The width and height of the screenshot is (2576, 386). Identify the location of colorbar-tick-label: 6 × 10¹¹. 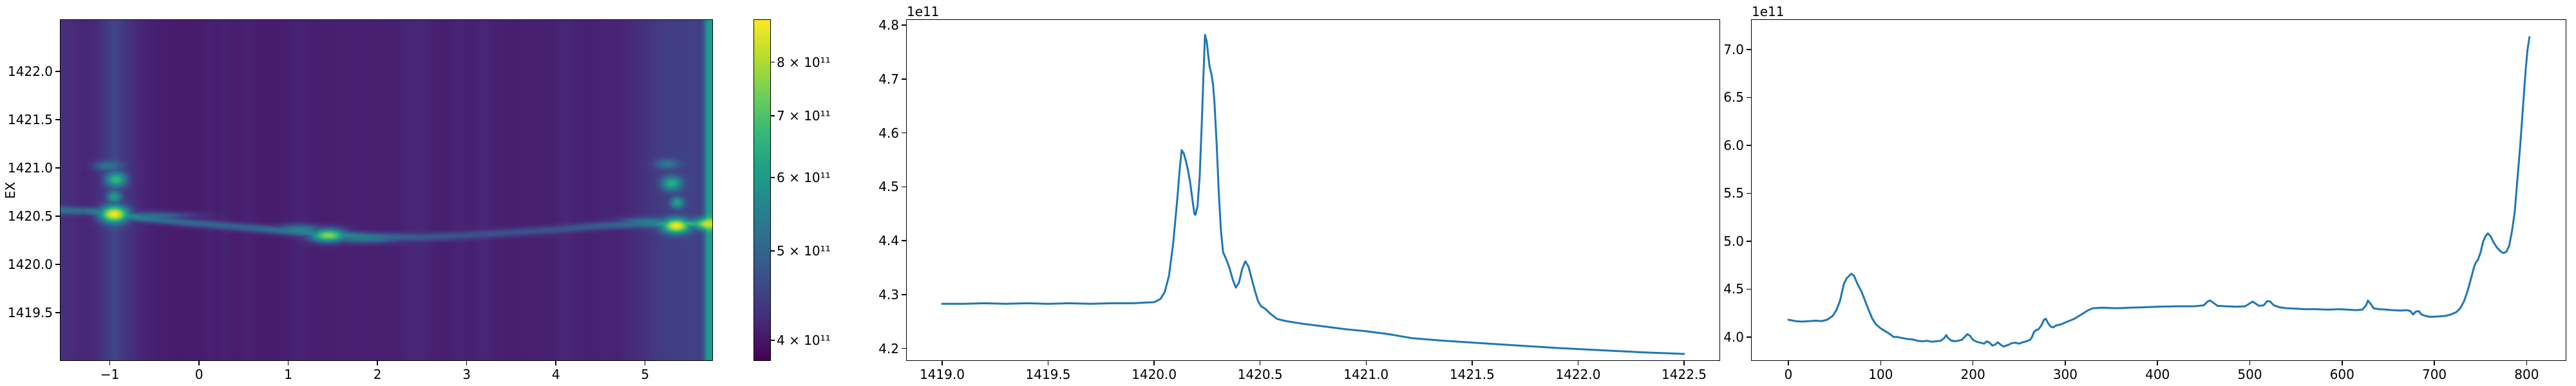
(804, 177).